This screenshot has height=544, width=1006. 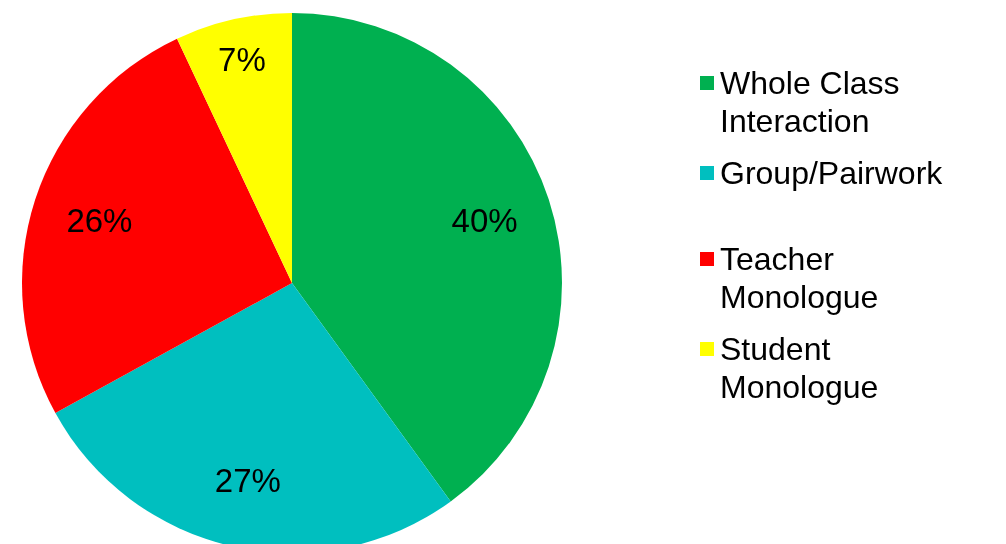 What do you see at coordinates (247, 481) in the screenshot?
I see `data-label: 27%` at bounding box center [247, 481].